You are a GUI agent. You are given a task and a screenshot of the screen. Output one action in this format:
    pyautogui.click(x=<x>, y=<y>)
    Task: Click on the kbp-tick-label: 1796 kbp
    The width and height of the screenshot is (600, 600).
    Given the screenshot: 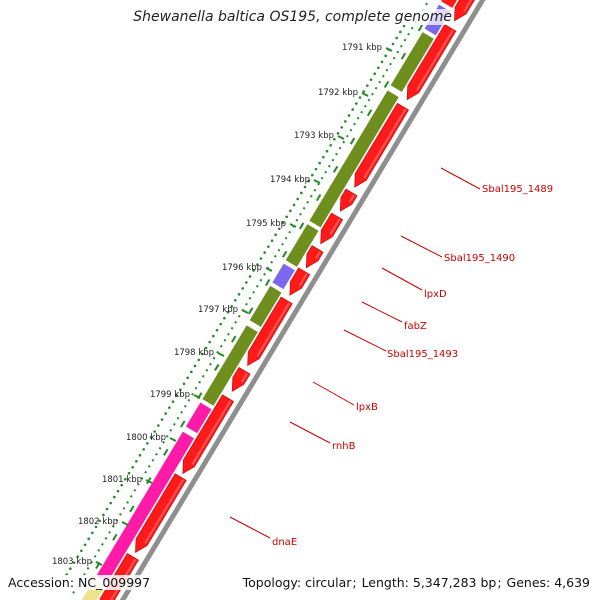 What is the action you would take?
    pyautogui.click(x=242, y=268)
    